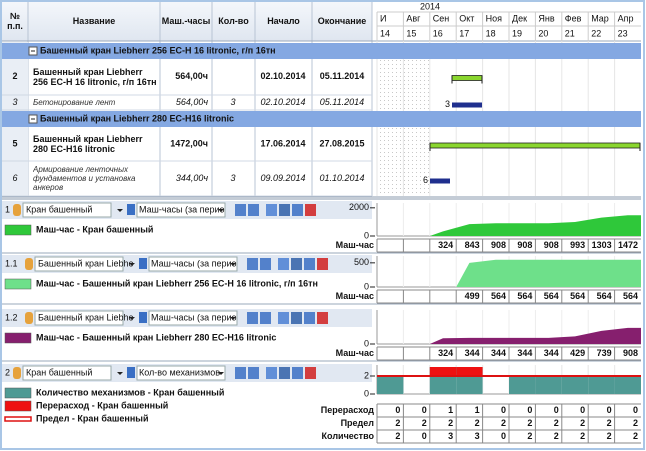  Describe the element at coordinates (14, 143) in the screenshot. I see `row-number: 5` at that location.